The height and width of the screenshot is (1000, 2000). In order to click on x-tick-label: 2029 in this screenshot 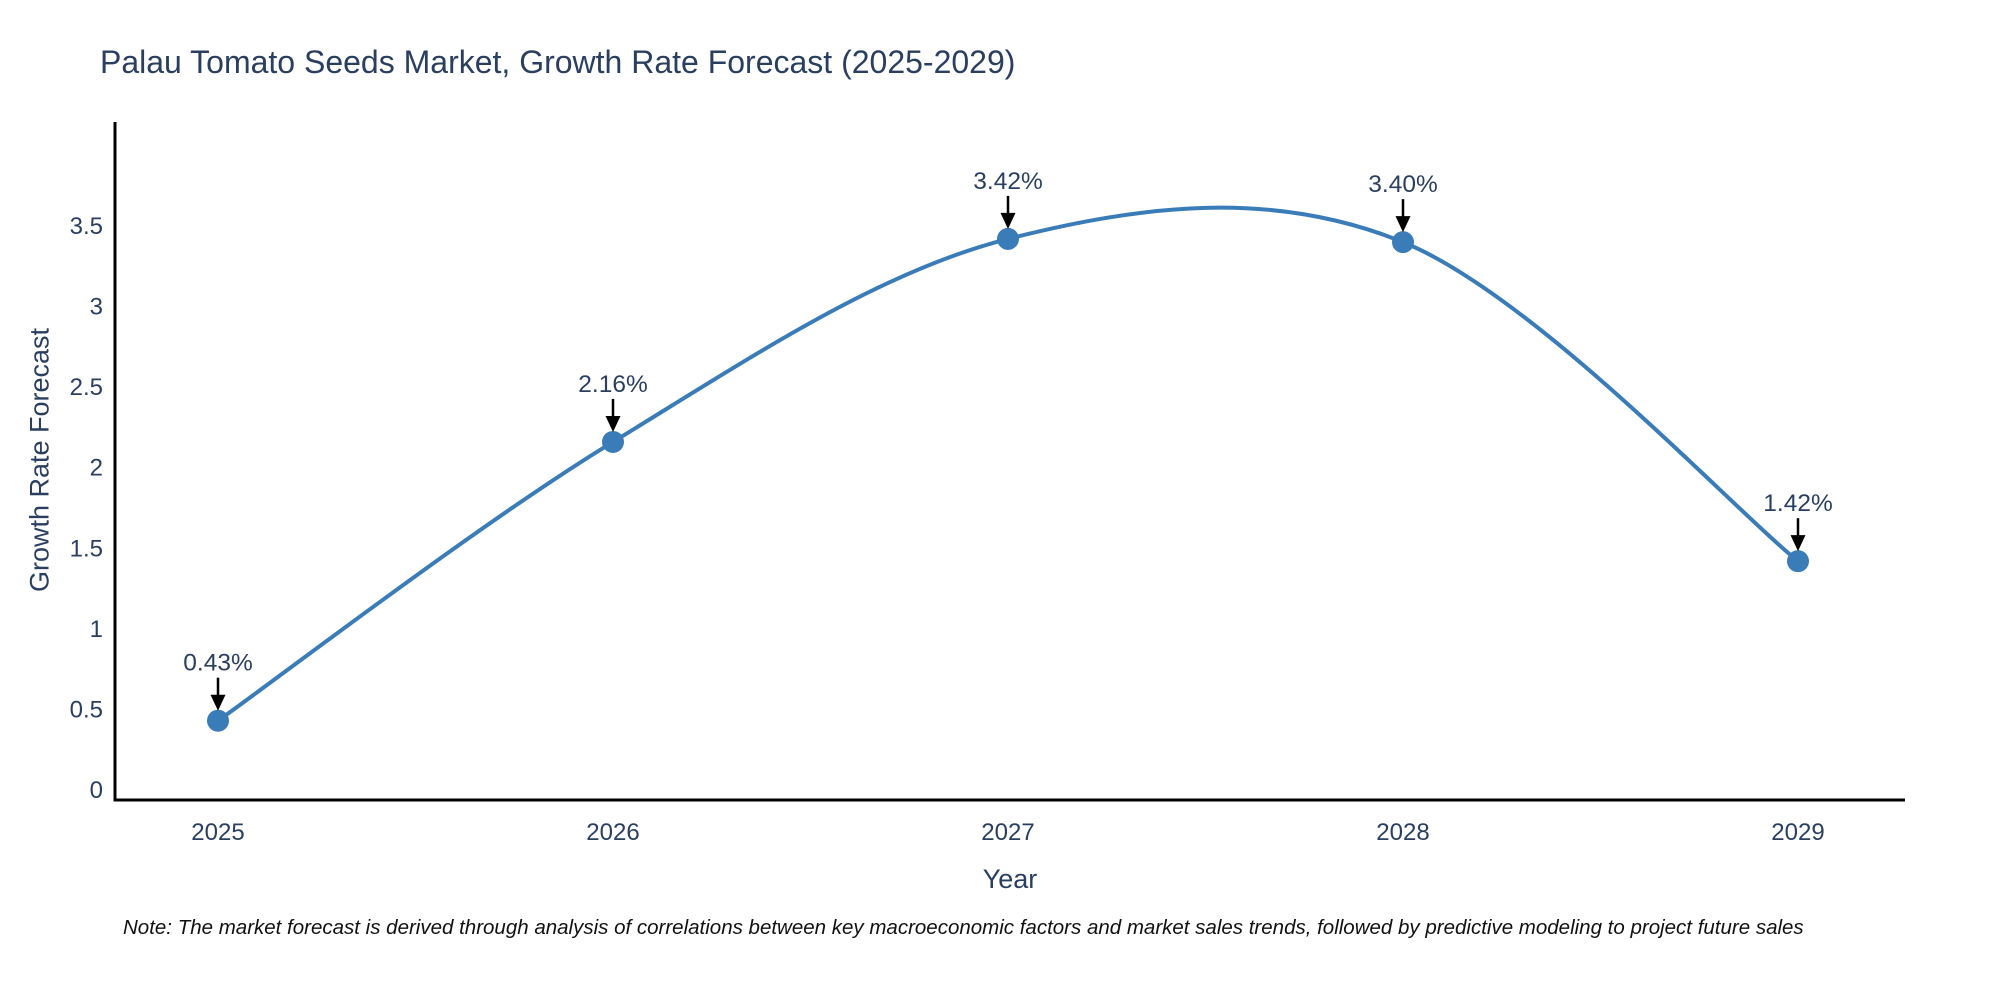, I will do `click(1797, 832)`.